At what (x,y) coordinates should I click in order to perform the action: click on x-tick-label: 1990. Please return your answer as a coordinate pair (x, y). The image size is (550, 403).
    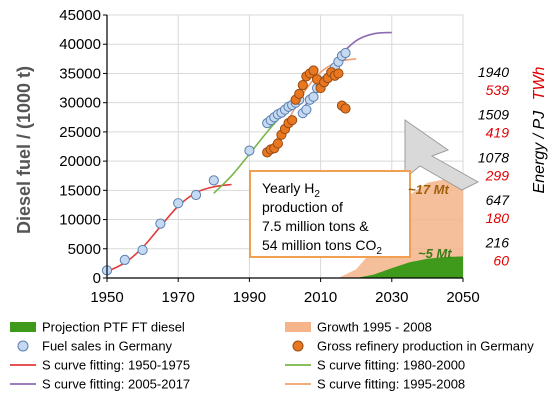
    Looking at the image, I should click on (249, 297).